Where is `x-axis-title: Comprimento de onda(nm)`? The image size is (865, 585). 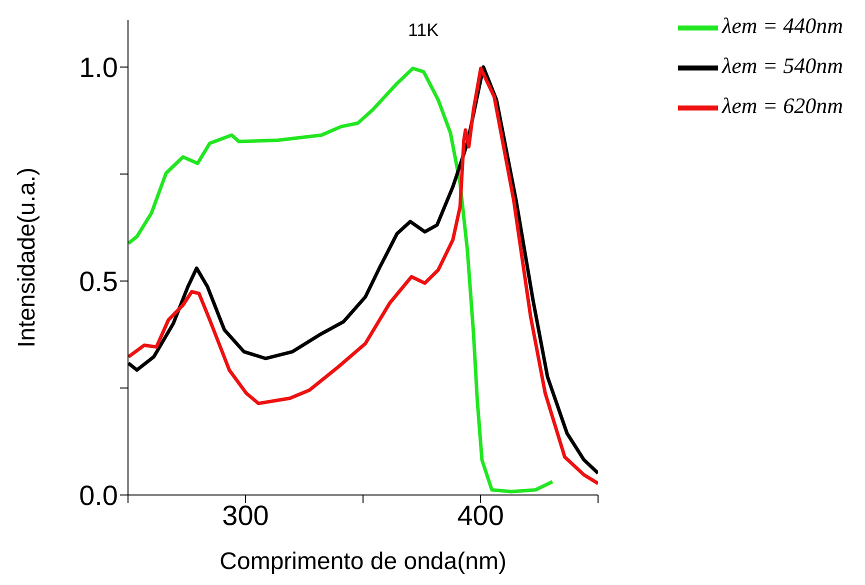
x-axis-title: Comprimento de onda(nm) is located at coordinates (363, 561).